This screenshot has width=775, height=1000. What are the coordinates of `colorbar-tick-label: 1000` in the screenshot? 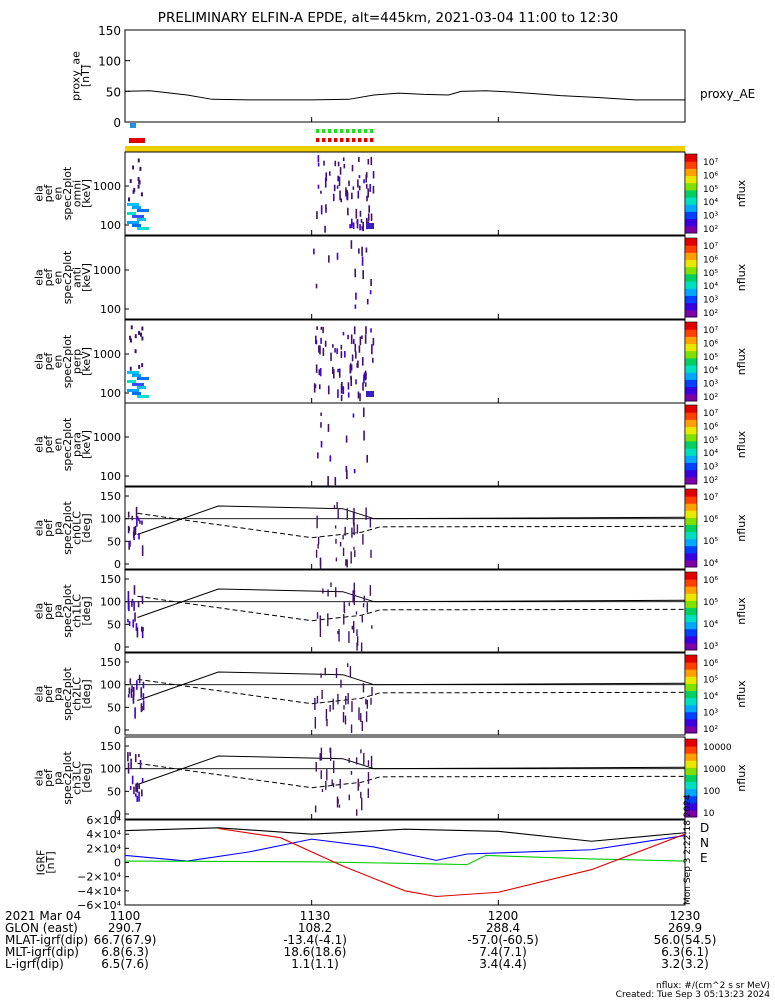 It's located at (714, 770).